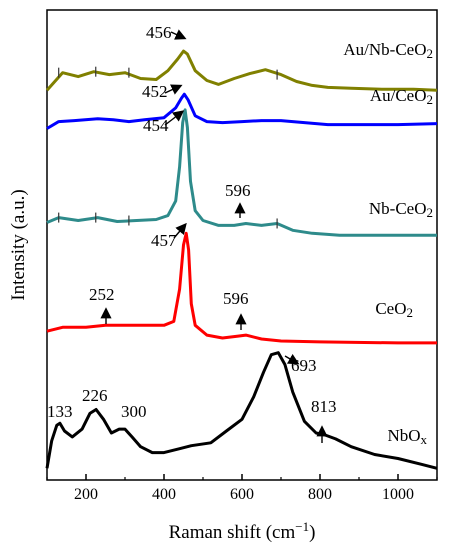  I want to click on peak-annotation: 452, so click(162, 91).